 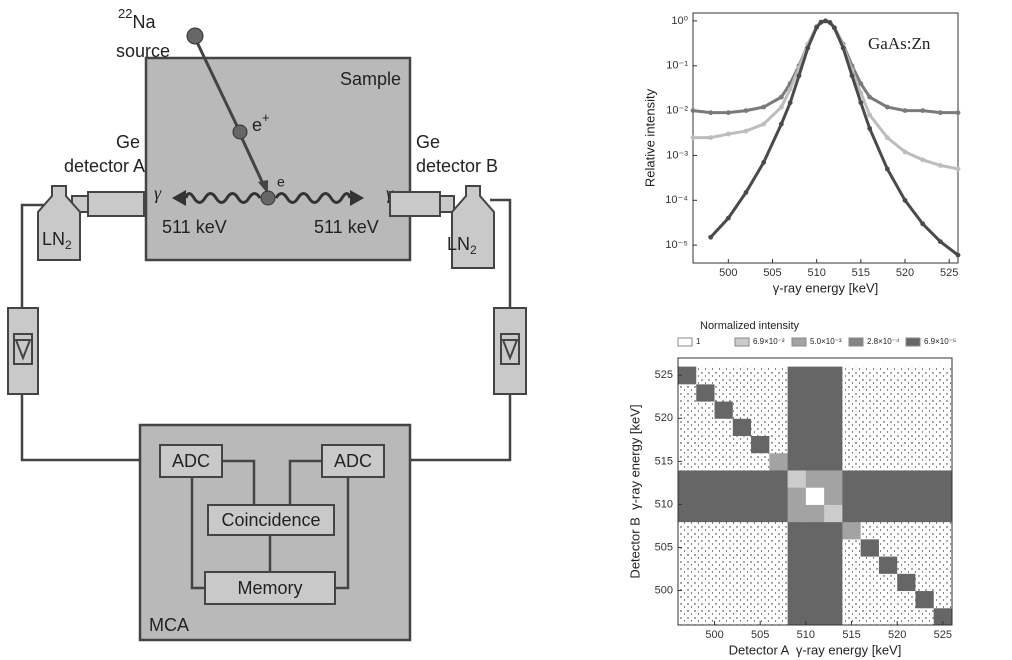 I want to click on legend-title: Normalized intensity, so click(x=750, y=326).